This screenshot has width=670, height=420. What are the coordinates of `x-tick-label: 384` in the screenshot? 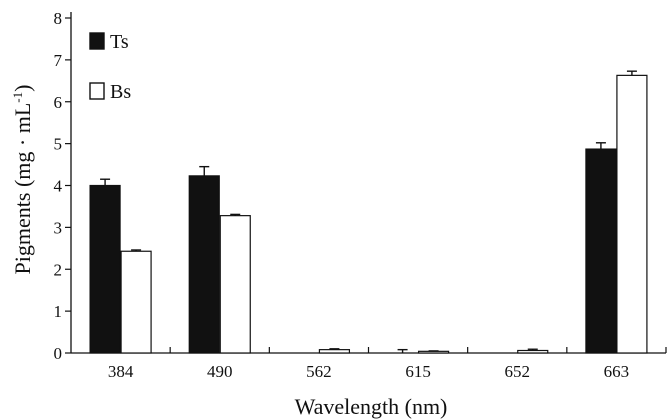 It's located at (121, 371).